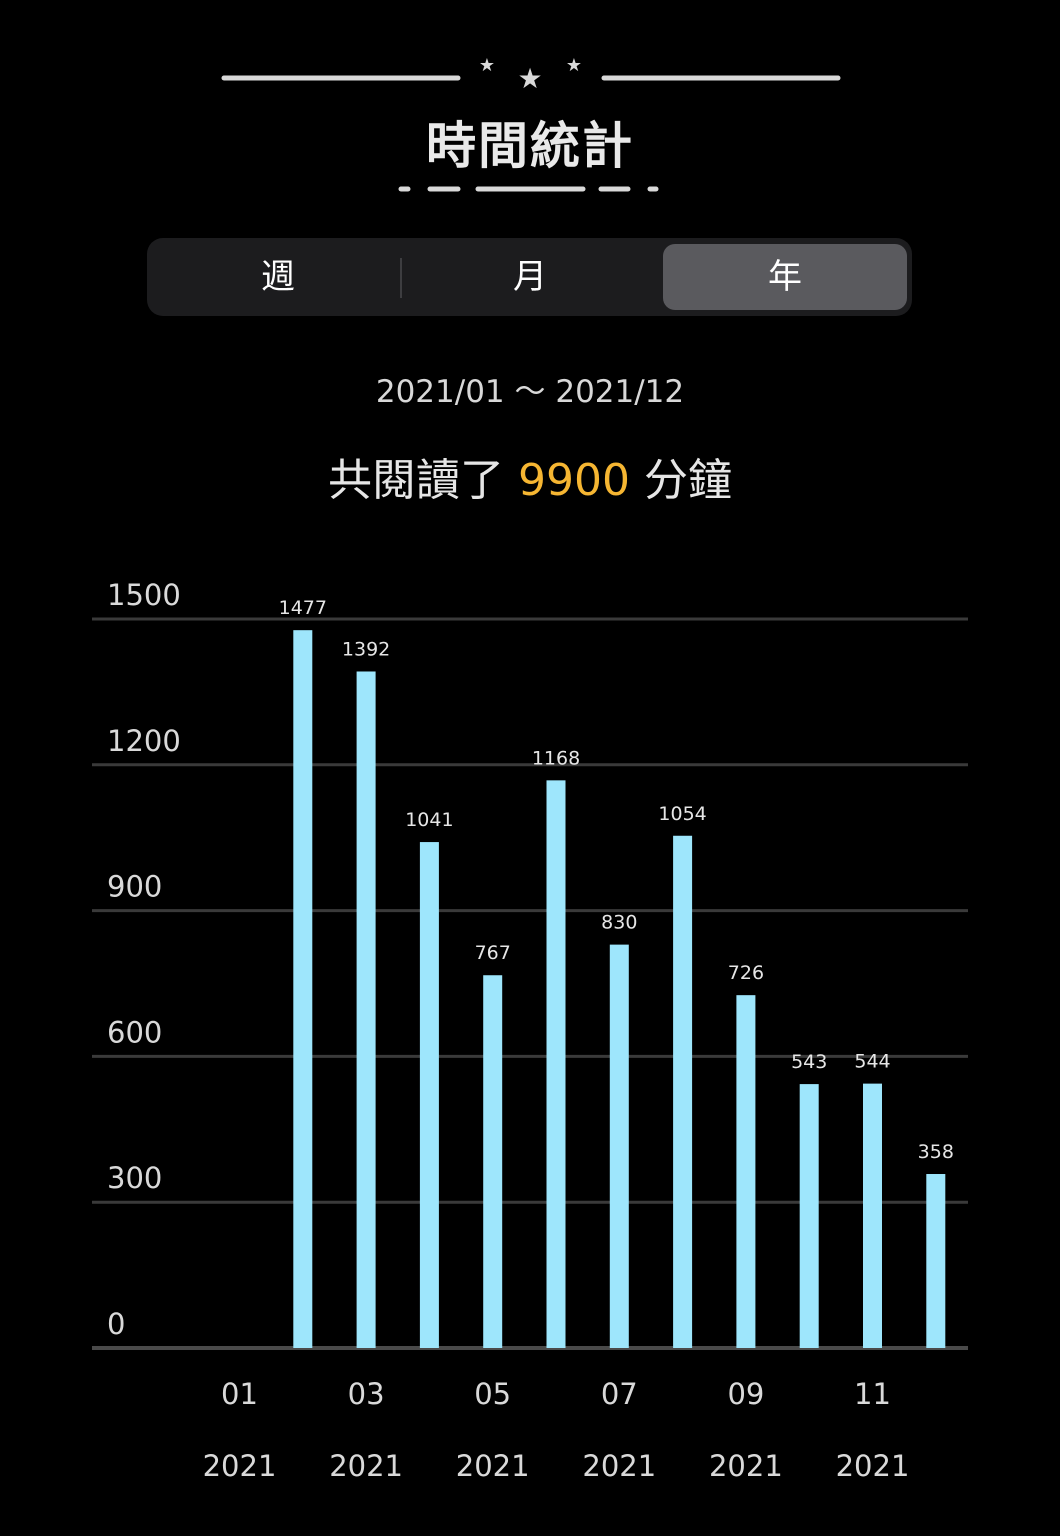 The width and height of the screenshot is (1060, 1536). What do you see at coordinates (785, 277) in the screenshot?
I see `tab-year: 年` at bounding box center [785, 277].